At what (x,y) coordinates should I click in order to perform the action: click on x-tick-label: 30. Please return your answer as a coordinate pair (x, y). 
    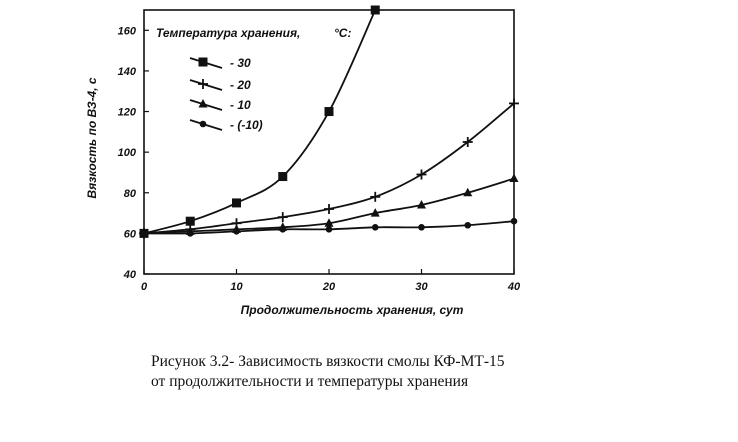
    Looking at the image, I should click on (421, 287).